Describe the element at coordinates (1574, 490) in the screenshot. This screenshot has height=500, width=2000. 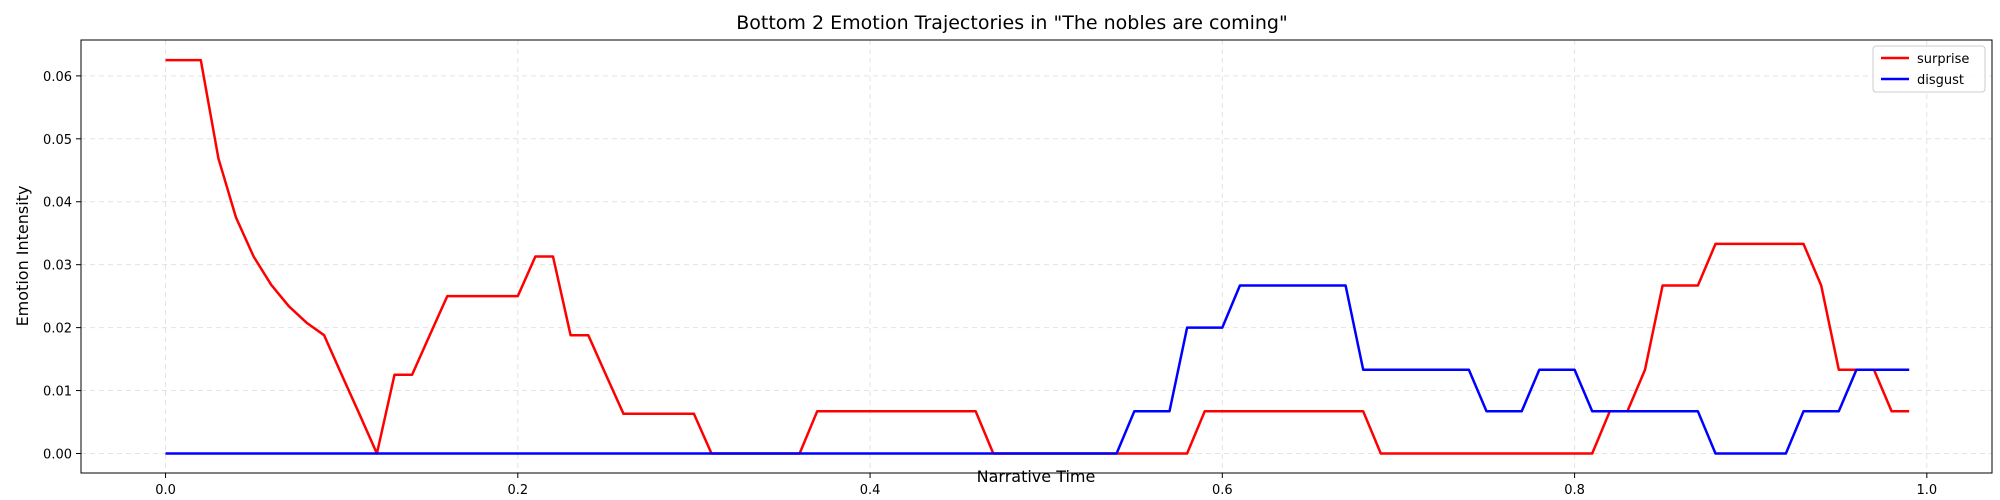
I see `x-tick-label: 0.8` at that location.